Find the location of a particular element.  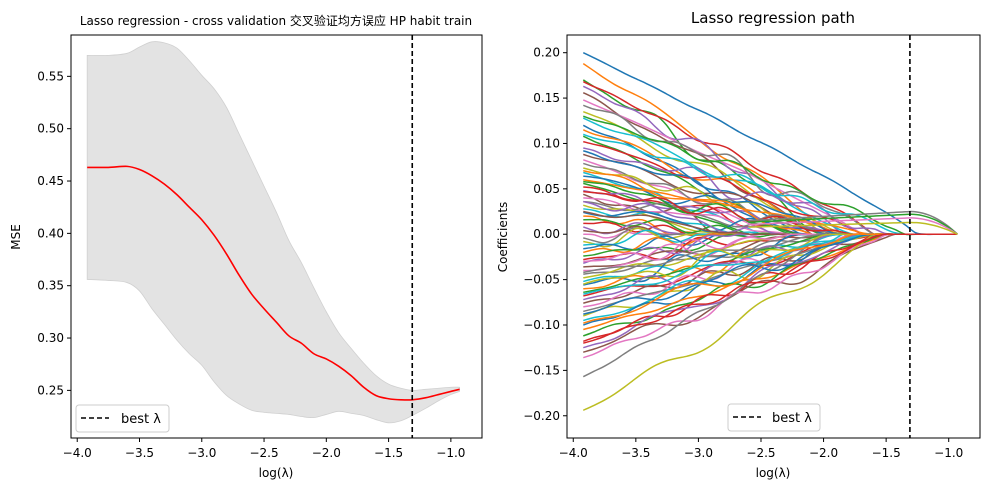

path-legend-label: best λ is located at coordinates (792, 418).